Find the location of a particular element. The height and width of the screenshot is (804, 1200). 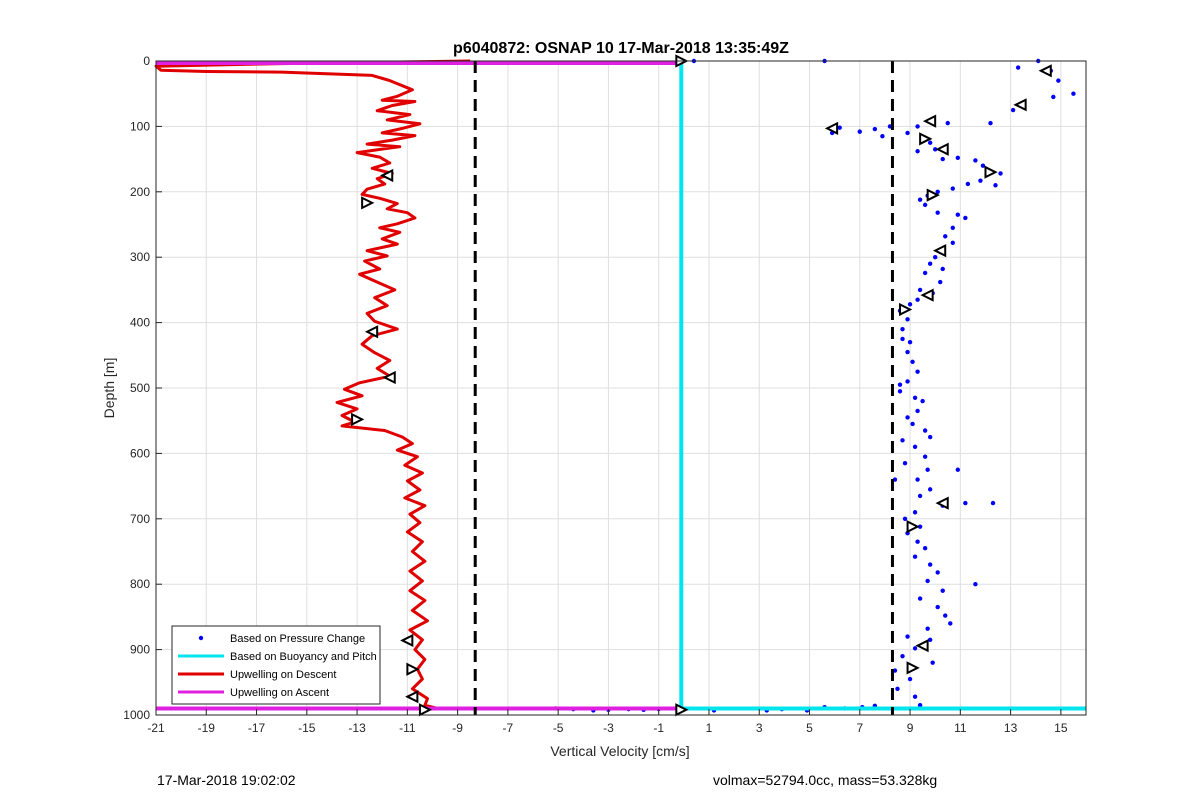

y-axis-label: Depth [m] is located at coordinates (109, 388).